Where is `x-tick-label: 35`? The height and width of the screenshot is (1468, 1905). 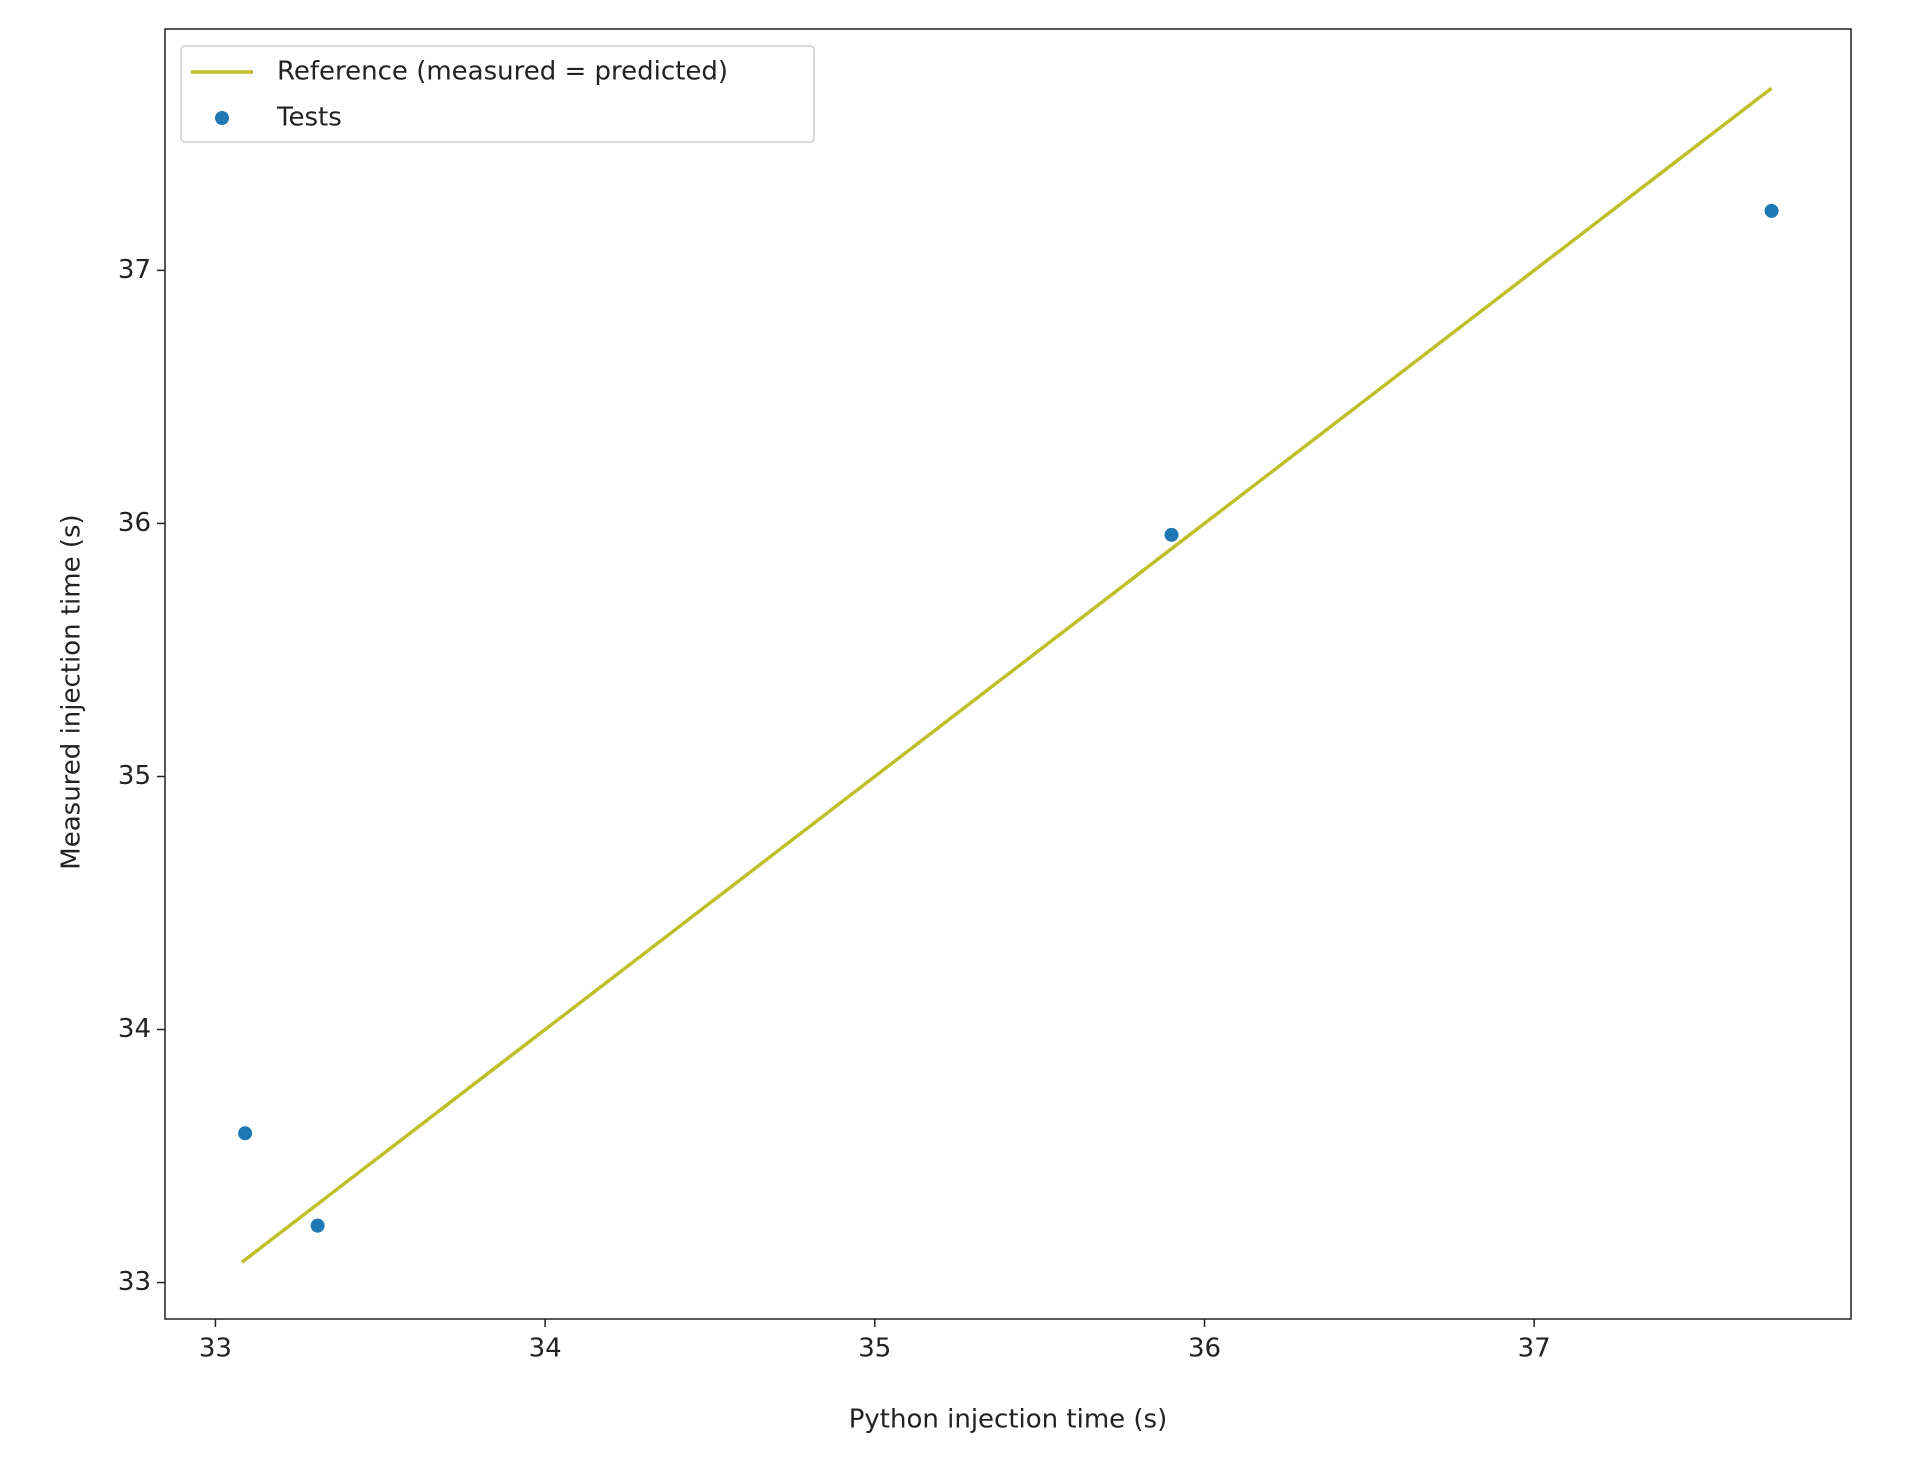
x-tick-label: 35 is located at coordinates (874, 1349).